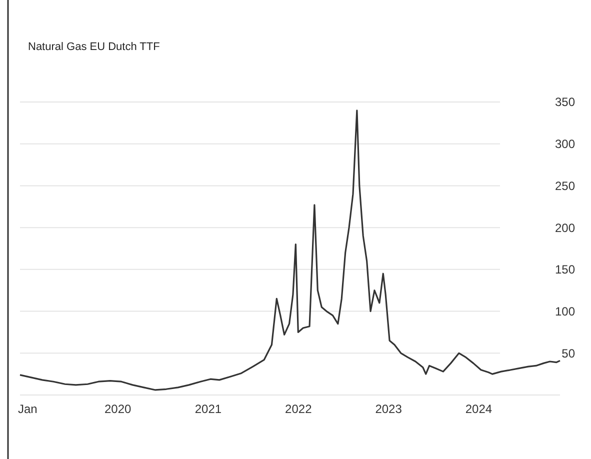 The width and height of the screenshot is (591, 459). I want to click on y-tick-label: 300, so click(565, 144).